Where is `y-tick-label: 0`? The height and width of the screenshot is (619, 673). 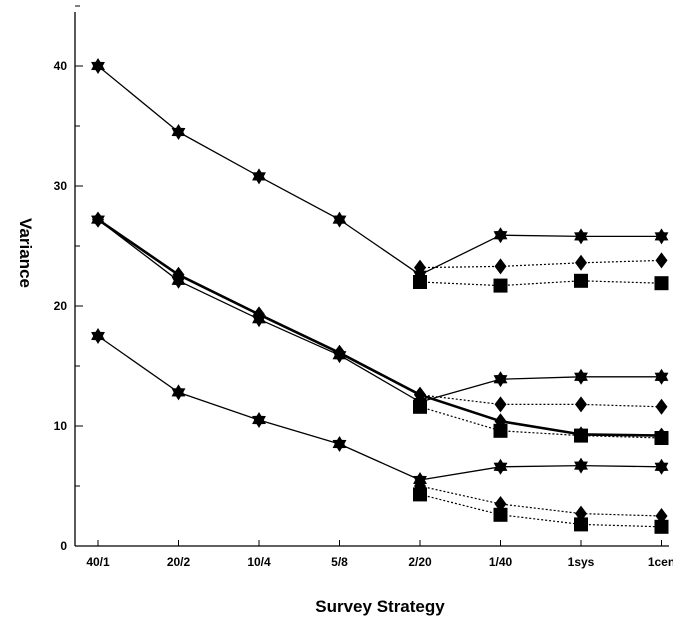 y-tick-label: 0 is located at coordinates (63, 546).